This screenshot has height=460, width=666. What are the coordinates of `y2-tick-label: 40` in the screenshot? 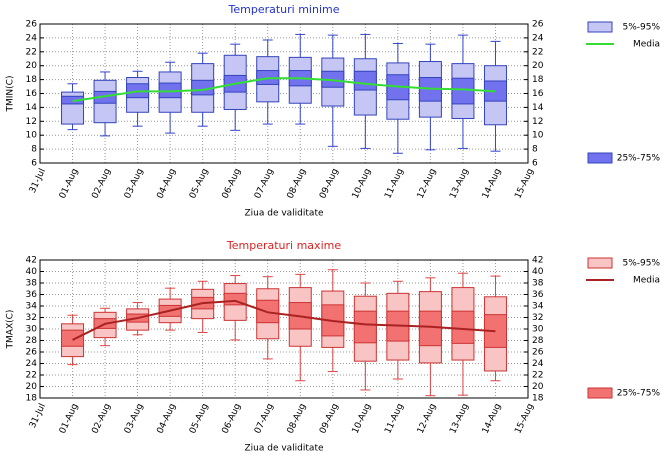 It's located at (538, 272).